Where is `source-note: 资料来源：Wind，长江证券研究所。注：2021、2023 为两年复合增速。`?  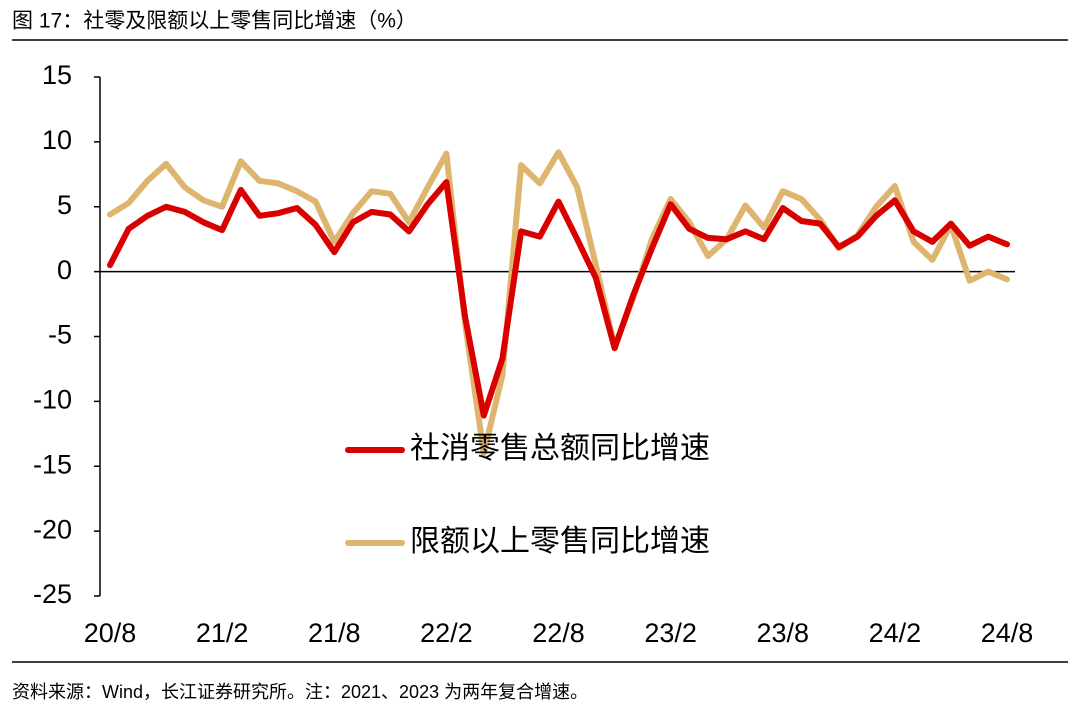 source-note: 资料来源：Wind，长江证券研究所。注：2021、2023 为两年复合增速。 is located at coordinates (300, 692).